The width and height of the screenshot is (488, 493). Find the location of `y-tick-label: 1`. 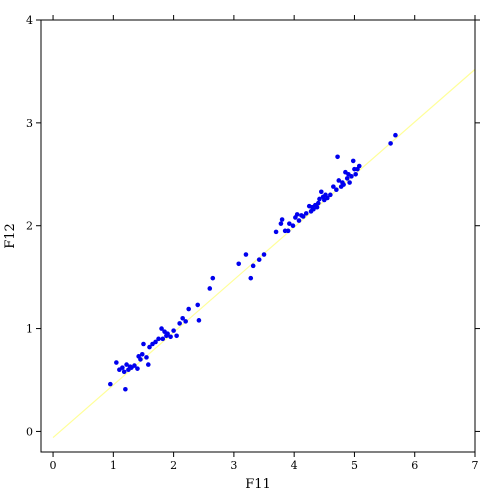

y-tick-label: 1 is located at coordinates (29, 329).